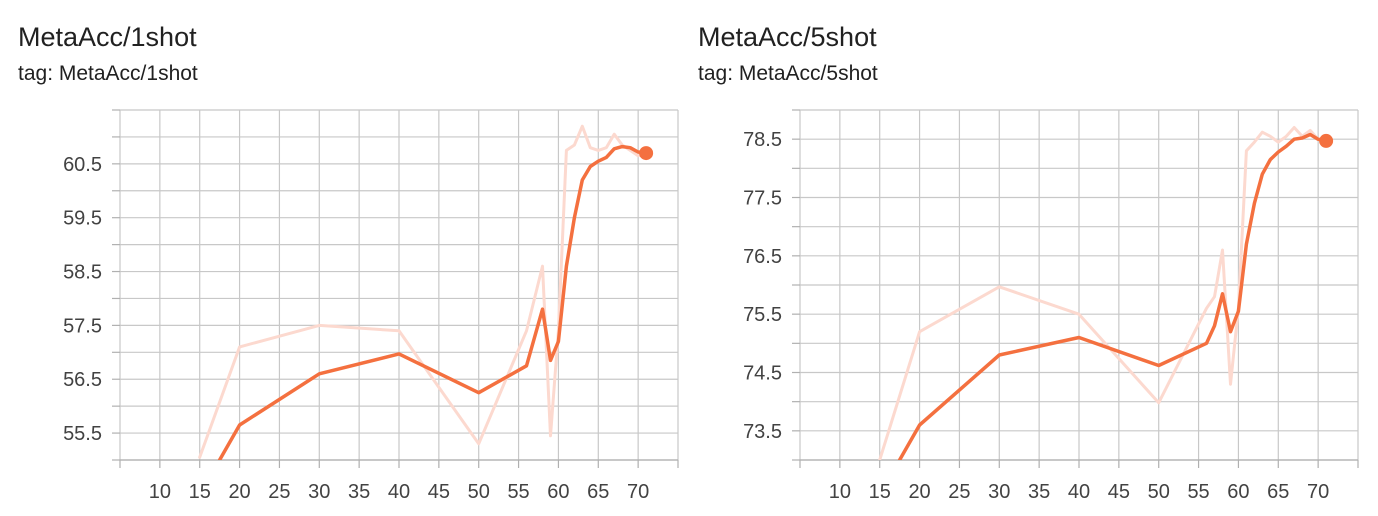 This screenshot has width=1378, height=516. Describe the element at coordinates (82, 219) in the screenshot. I see `y-tick-label: 59.5` at that location.